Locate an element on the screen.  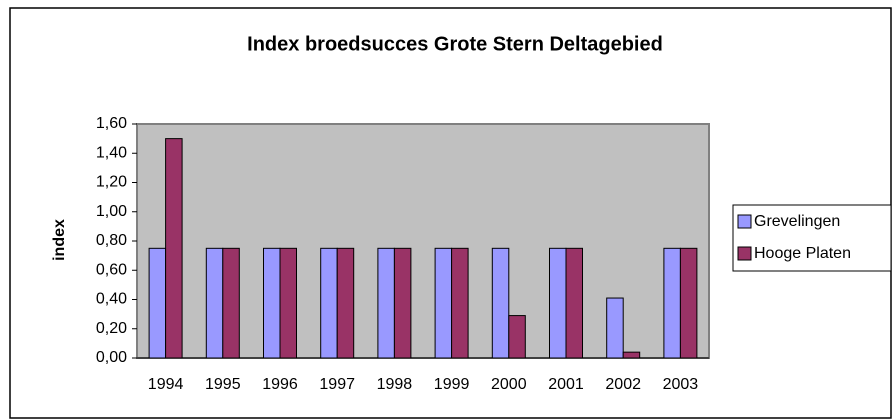
y-tick-label: 1,00 is located at coordinates (111, 211).